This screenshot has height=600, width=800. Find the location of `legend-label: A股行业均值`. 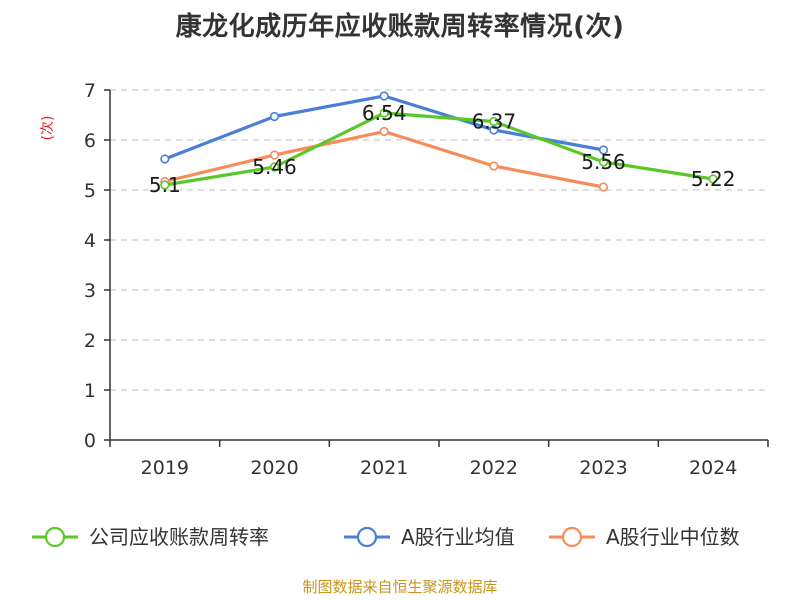

legend-label: A股行业均值 is located at coordinates (458, 537).